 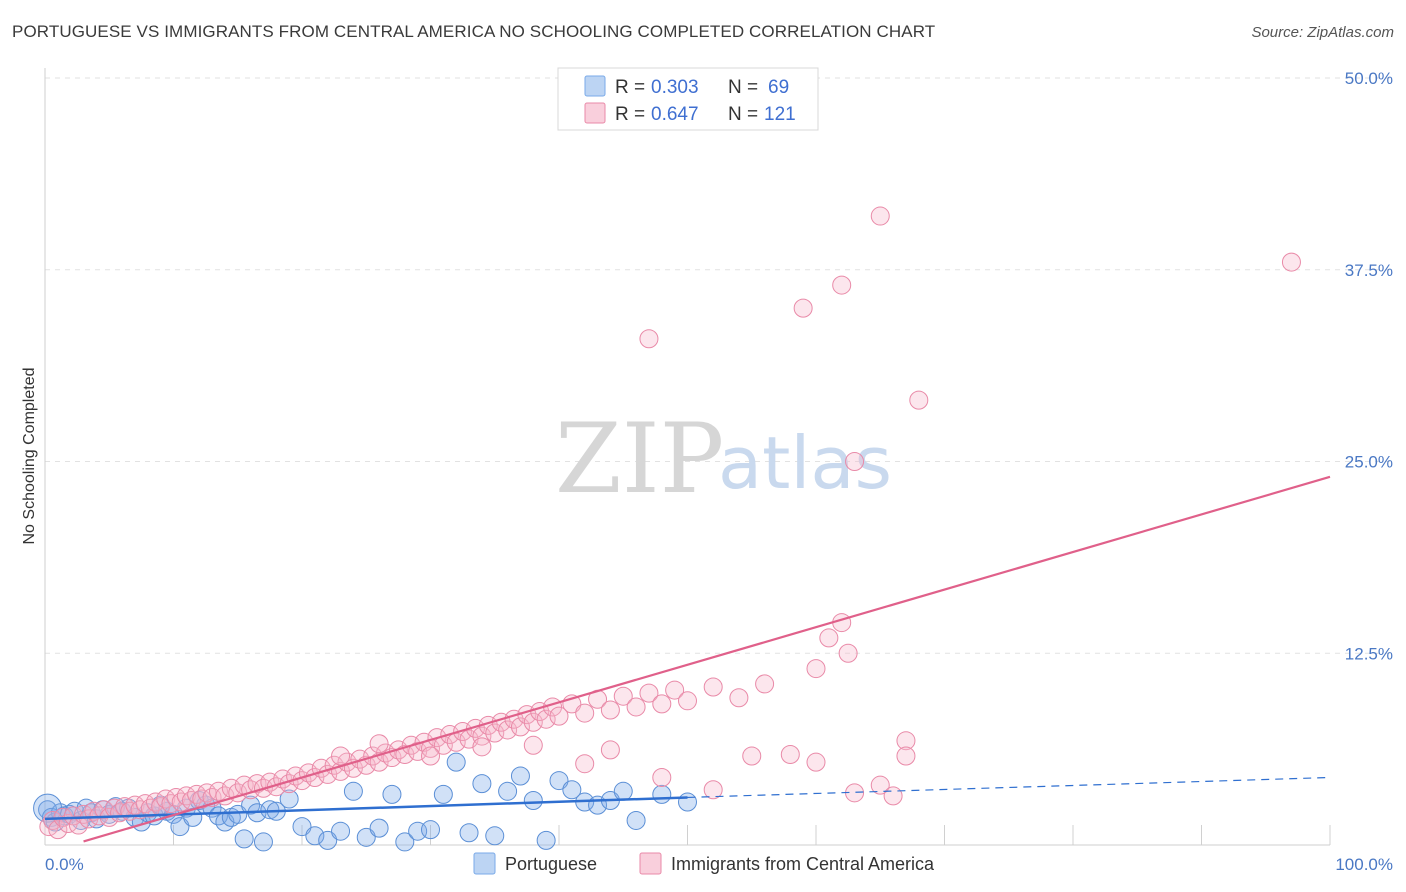 What do you see at coordinates (484, 863) in the screenshot?
I see `legend-swatch-portuguese-bottom` at bounding box center [484, 863].